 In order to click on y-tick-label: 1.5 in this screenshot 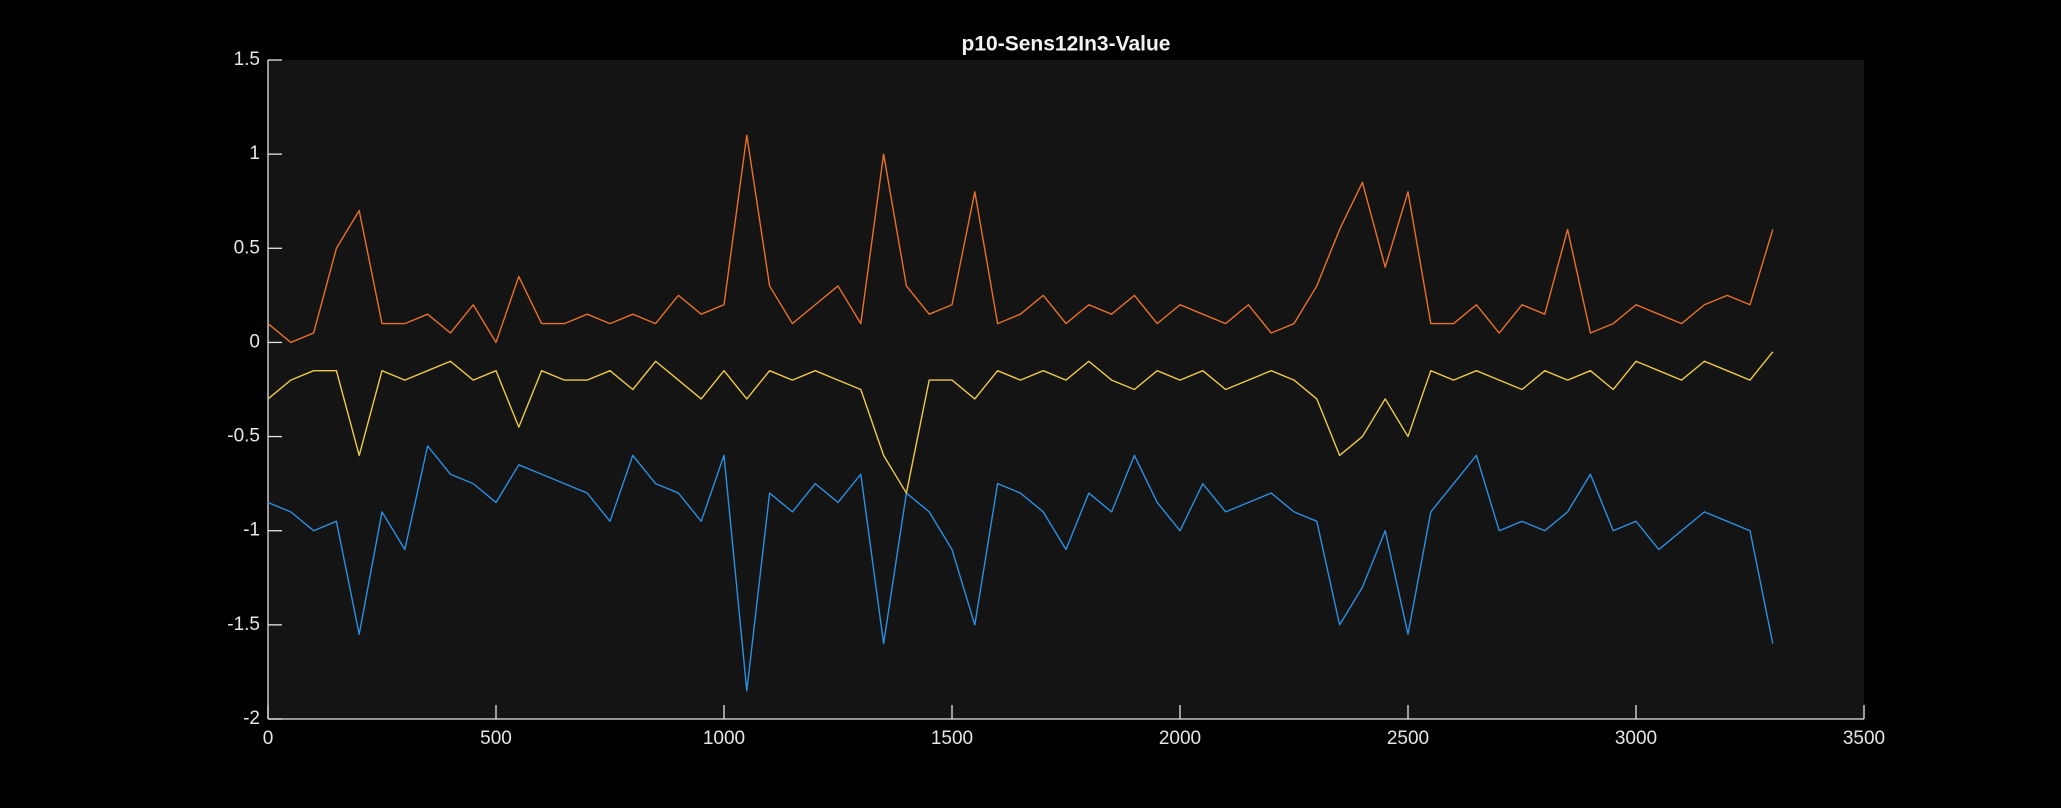, I will do `click(247, 59)`.